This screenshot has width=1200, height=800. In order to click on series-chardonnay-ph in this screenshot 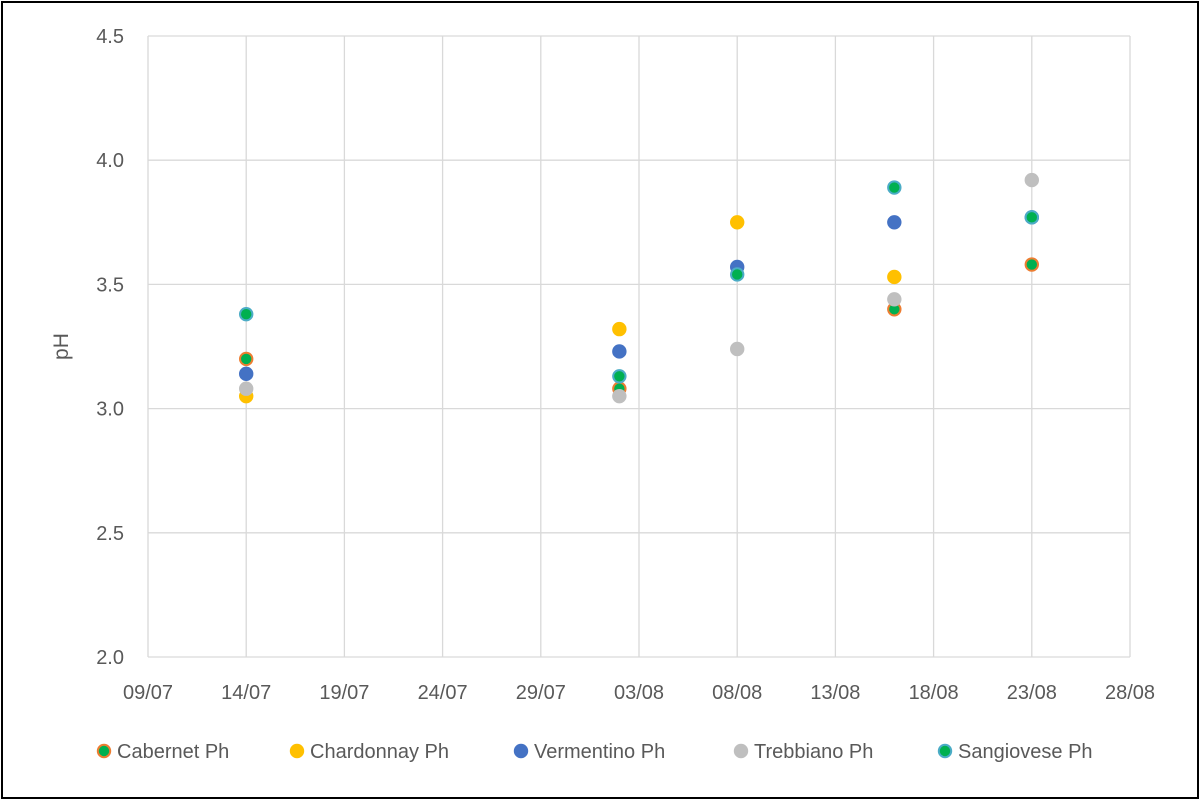, I will do `click(570, 309)`.